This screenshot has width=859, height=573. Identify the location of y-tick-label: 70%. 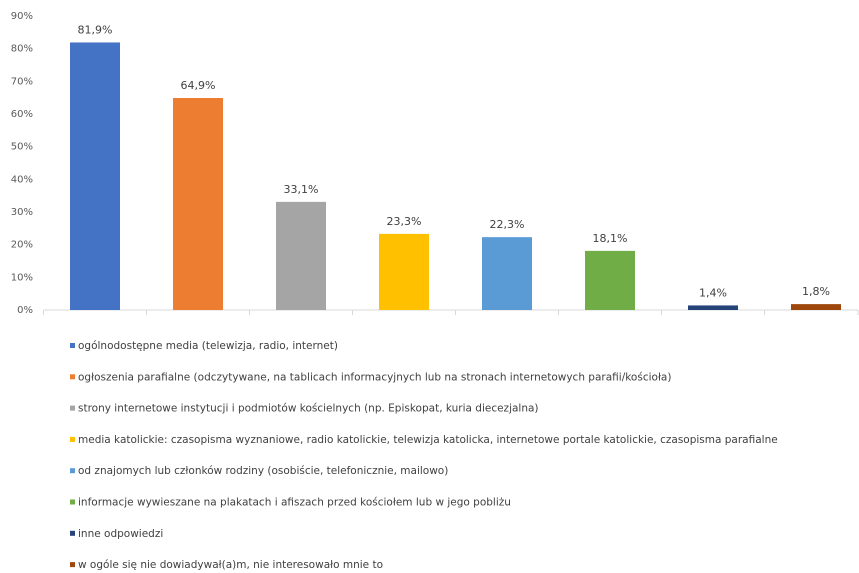
(22, 81).